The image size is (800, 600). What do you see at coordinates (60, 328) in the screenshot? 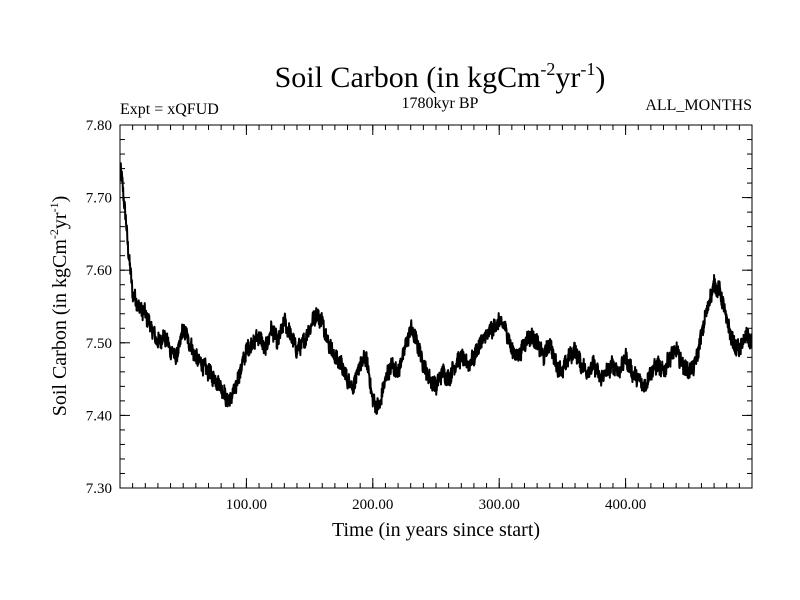
I see `y-axis-label-main: Soil Carbon (in kgCm` at bounding box center [60, 328].